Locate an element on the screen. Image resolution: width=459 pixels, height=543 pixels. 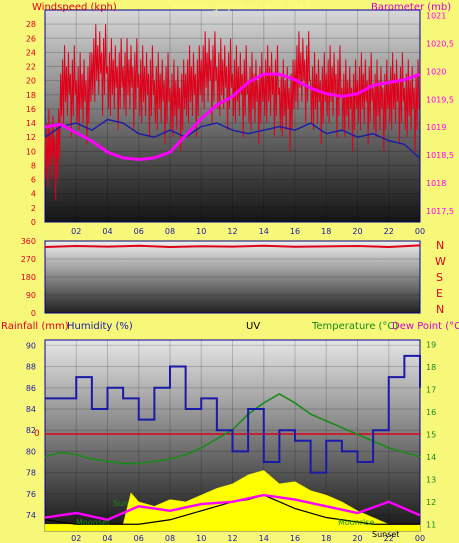
humidity-tick-label-76: 76 is located at coordinates (31, 494).